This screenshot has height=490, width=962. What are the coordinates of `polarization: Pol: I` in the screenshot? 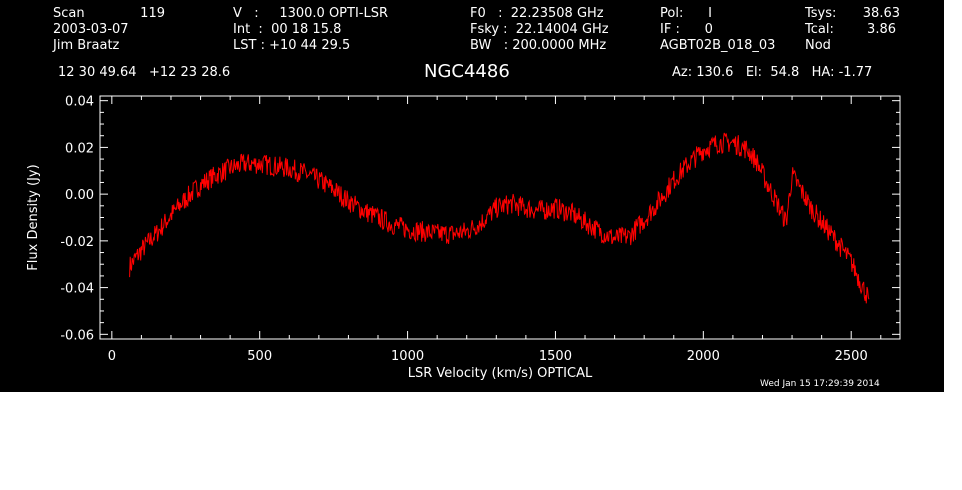 It's located at (686, 13).